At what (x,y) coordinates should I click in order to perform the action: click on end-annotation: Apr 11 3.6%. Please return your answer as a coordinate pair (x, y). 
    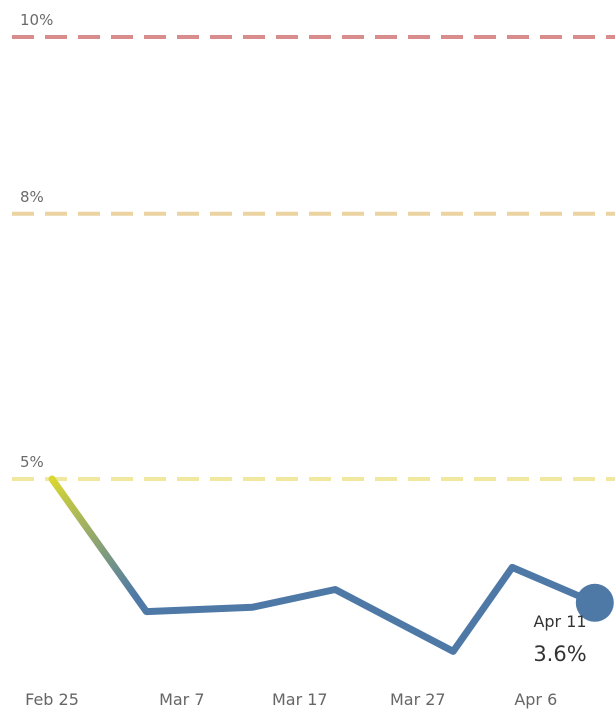
    Looking at the image, I should click on (559, 639).